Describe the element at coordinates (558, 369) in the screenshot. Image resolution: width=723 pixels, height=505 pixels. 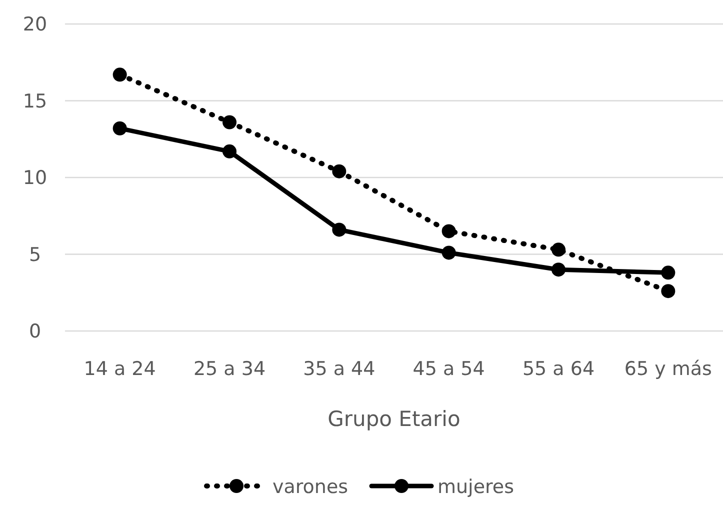
I see `x-tick-label: 55 a 64` at that location.